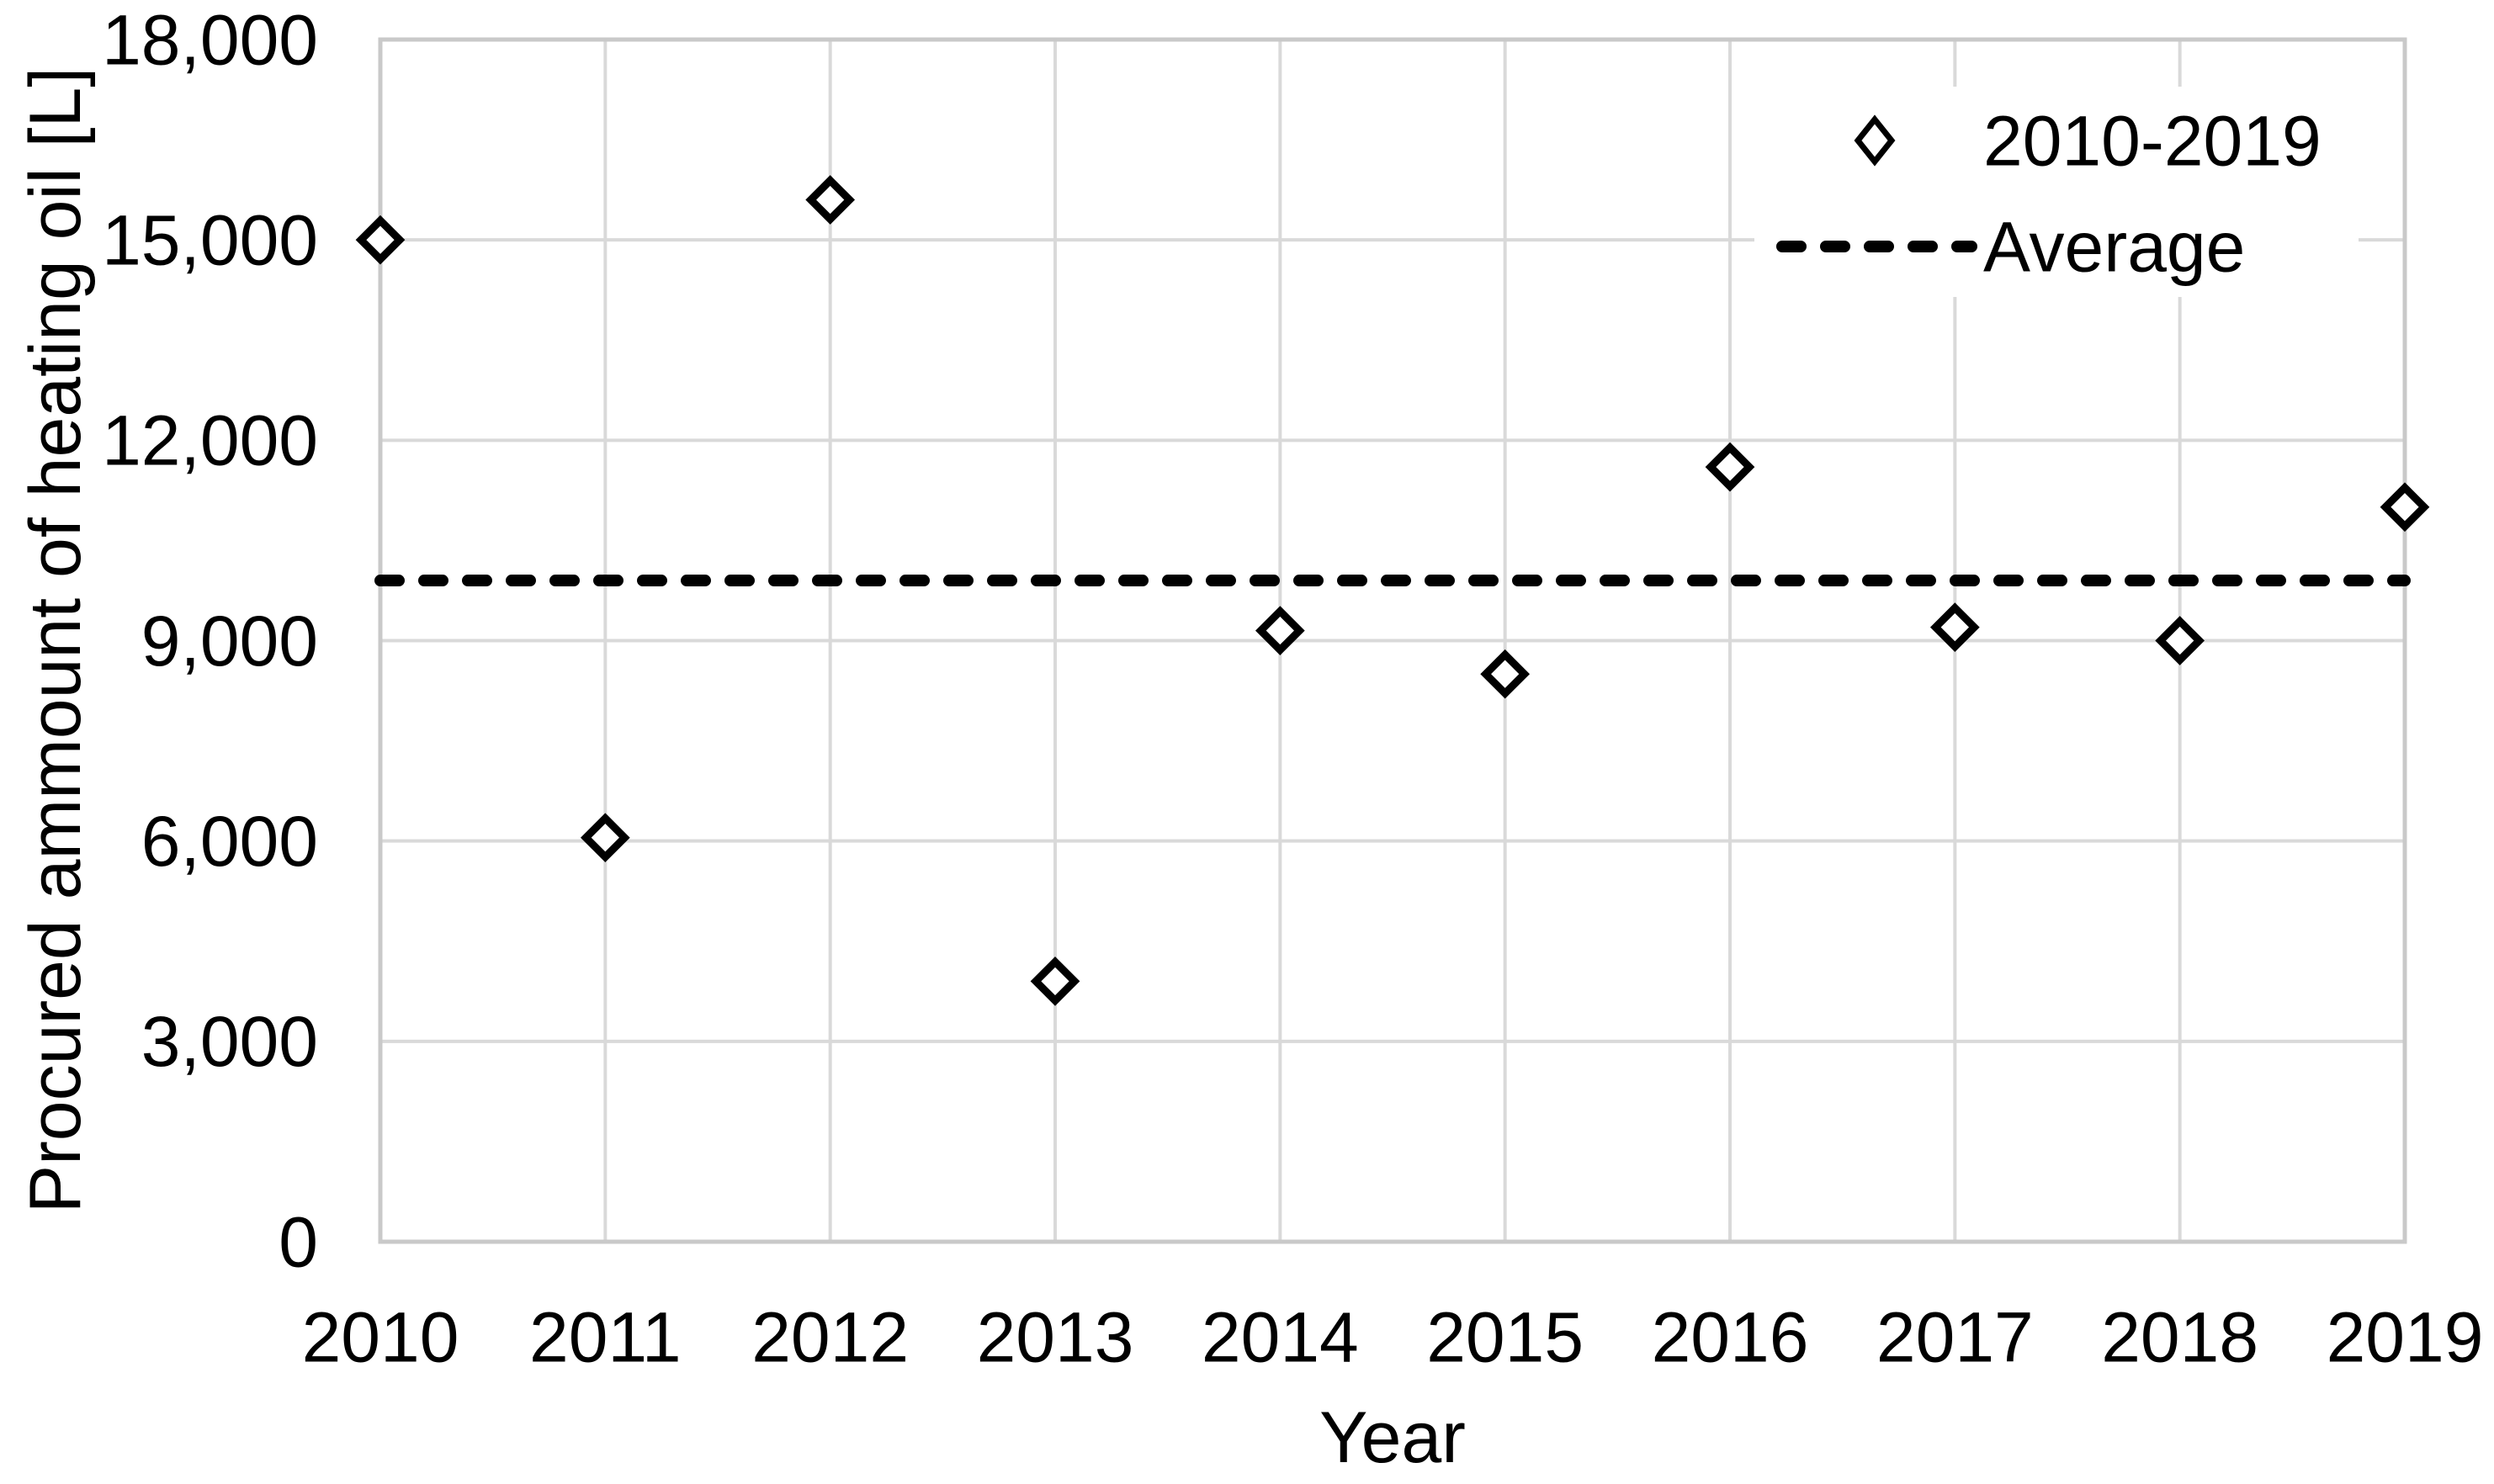 The height and width of the screenshot is (1484, 2494). What do you see at coordinates (1730, 1336) in the screenshot?
I see `x-tick-label: 2016` at bounding box center [1730, 1336].